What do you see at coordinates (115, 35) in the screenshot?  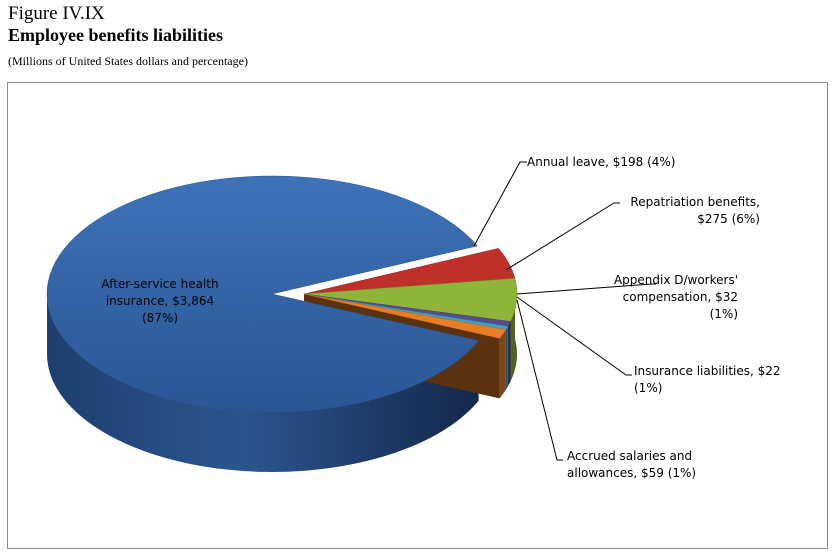 I see `figure-title: Employee benefits liabilities` at bounding box center [115, 35].